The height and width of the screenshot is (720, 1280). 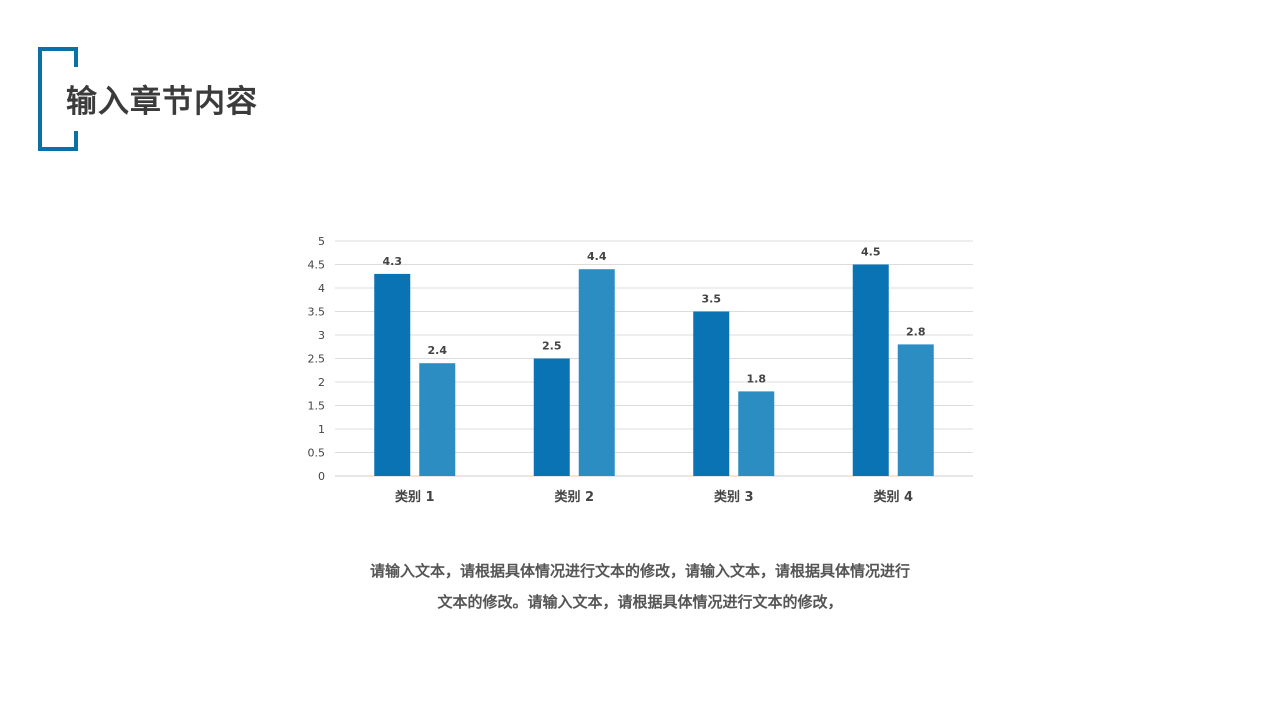 What do you see at coordinates (317, 406) in the screenshot?
I see `y-tick-label: 1.5` at bounding box center [317, 406].